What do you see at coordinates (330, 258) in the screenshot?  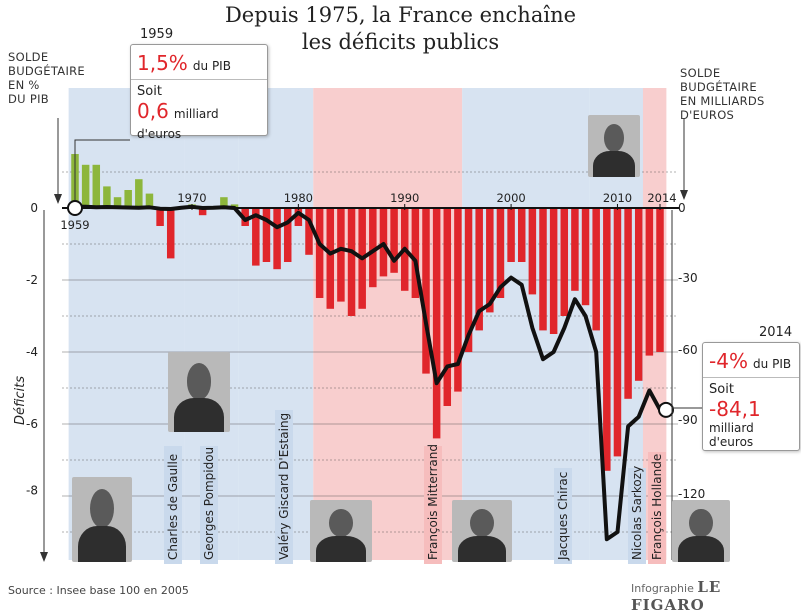 I see `bar-1983` at bounding box center [330, 258].